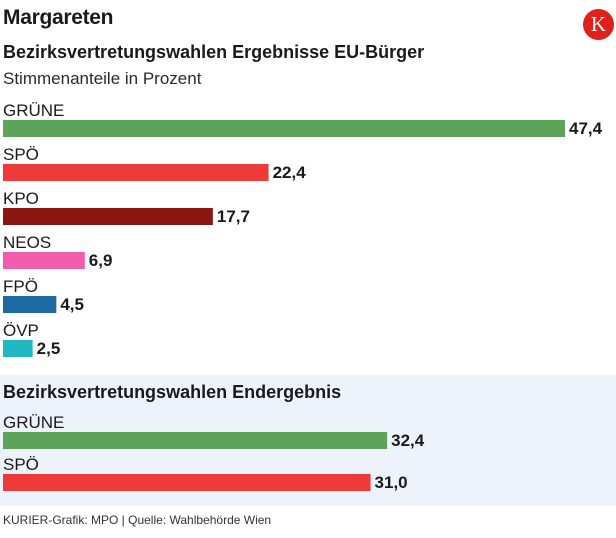 Image resolution: width=616 pixels, height=538 pixels. I want to click on chart-1-value-label-1: 22,4, so click(290, 172).